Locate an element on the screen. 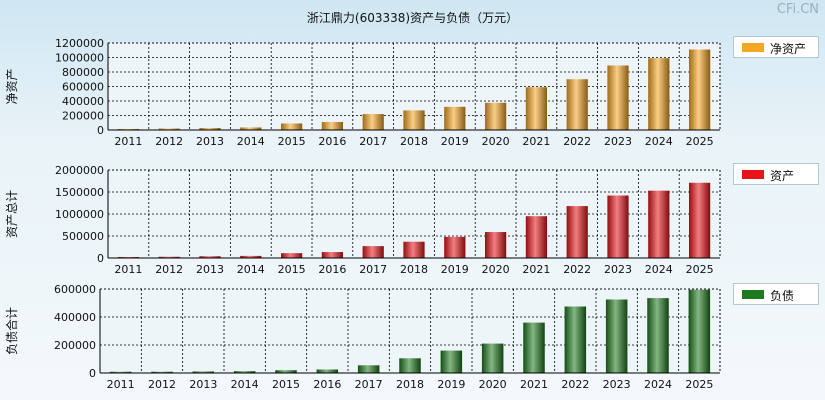 This screenshot has height=400, width=825. x-tick-label-net-assets: 2017 is located at coordinates (373, 141).